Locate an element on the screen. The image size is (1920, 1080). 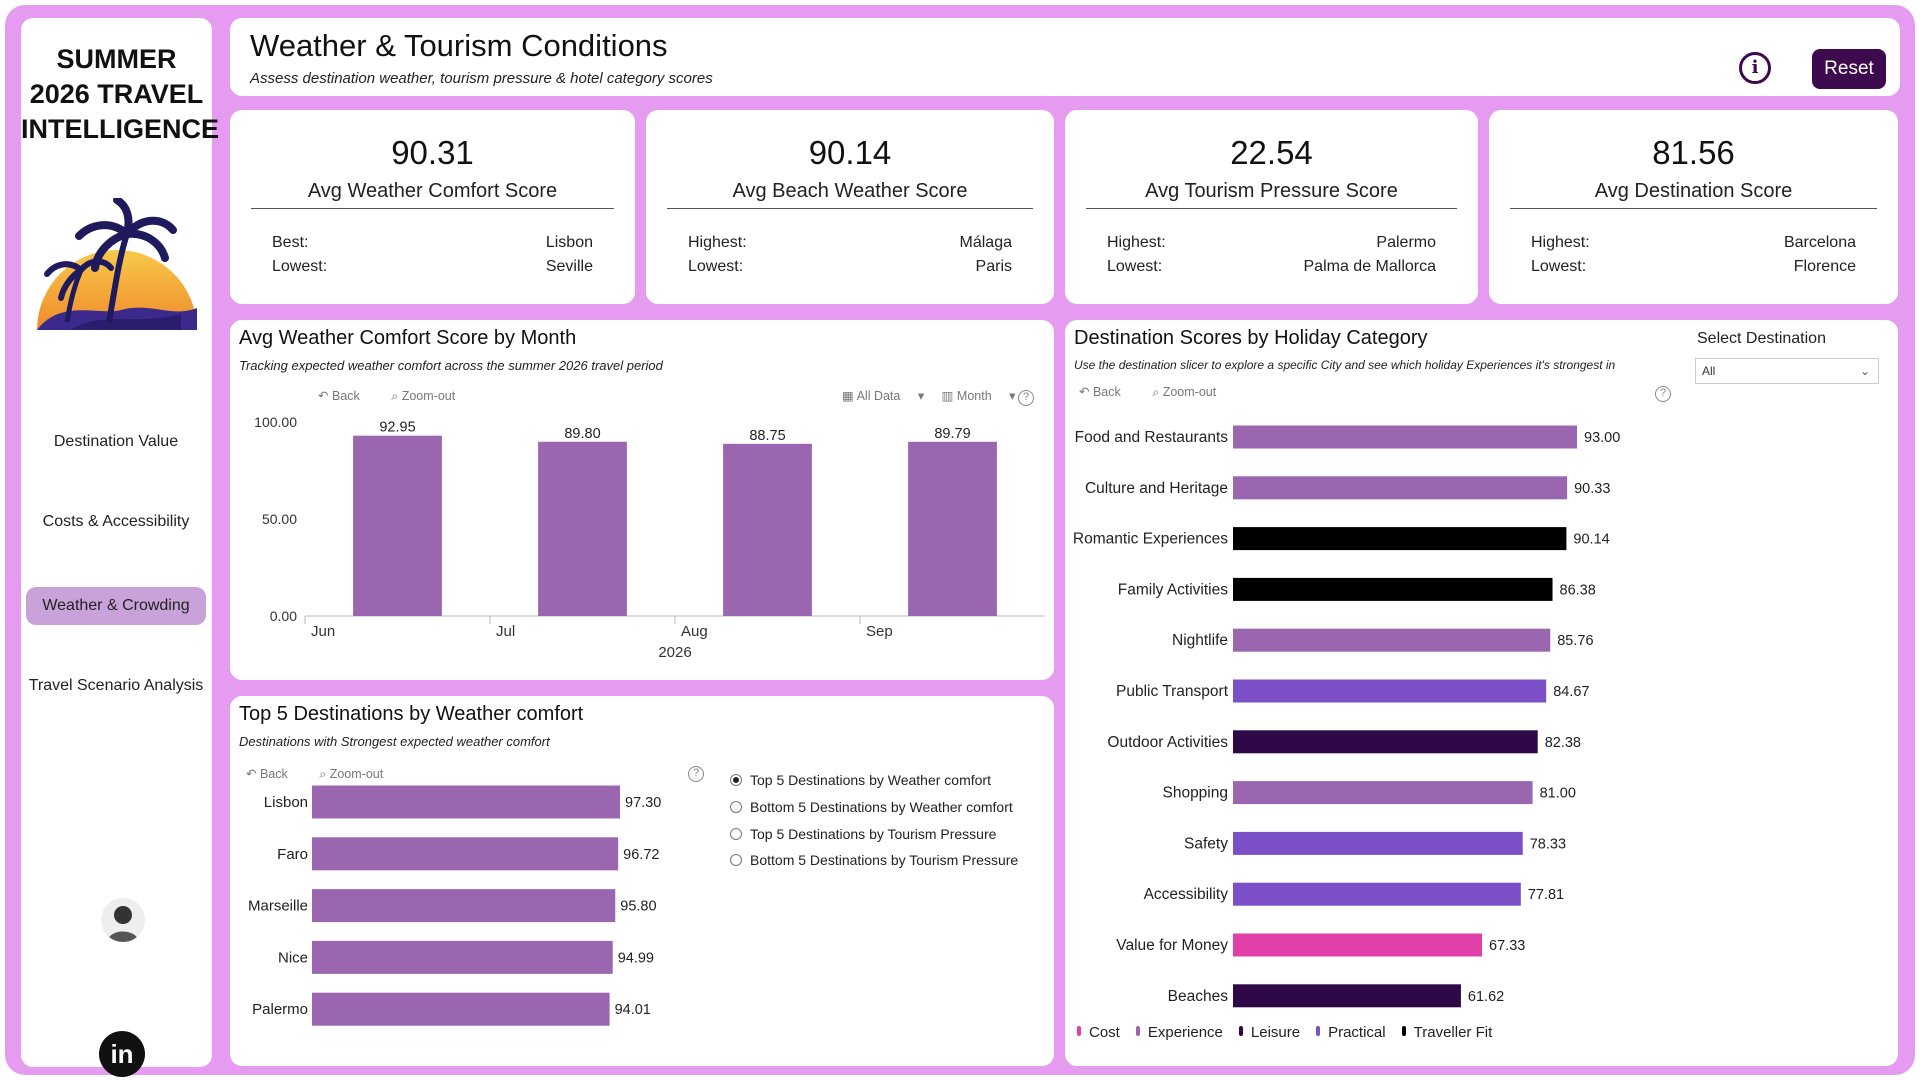
data-label: 92.95 is located at coordinates (397, 428).